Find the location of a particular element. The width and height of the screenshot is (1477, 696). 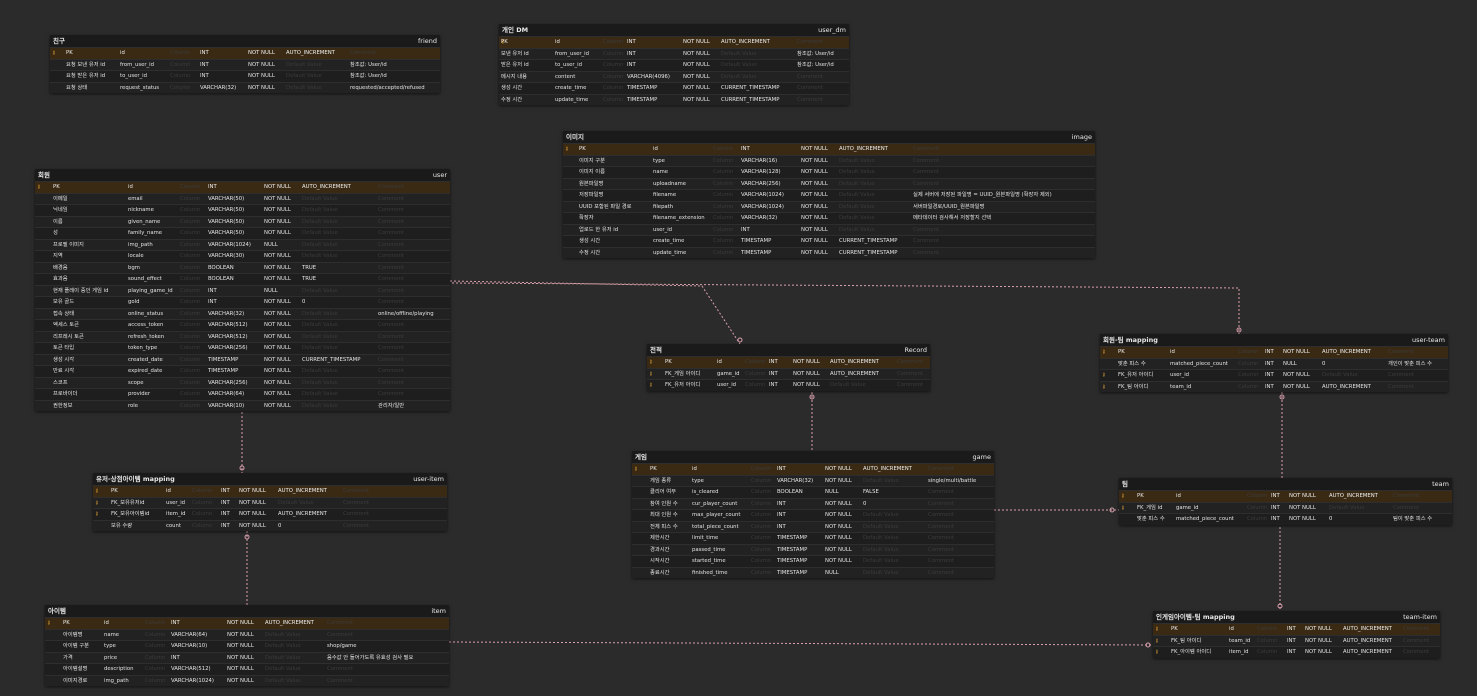

column-row: 배경음 bgm Column BOOLEAN NOT NULL TRUE Comment is located at coordinates (242, 267).